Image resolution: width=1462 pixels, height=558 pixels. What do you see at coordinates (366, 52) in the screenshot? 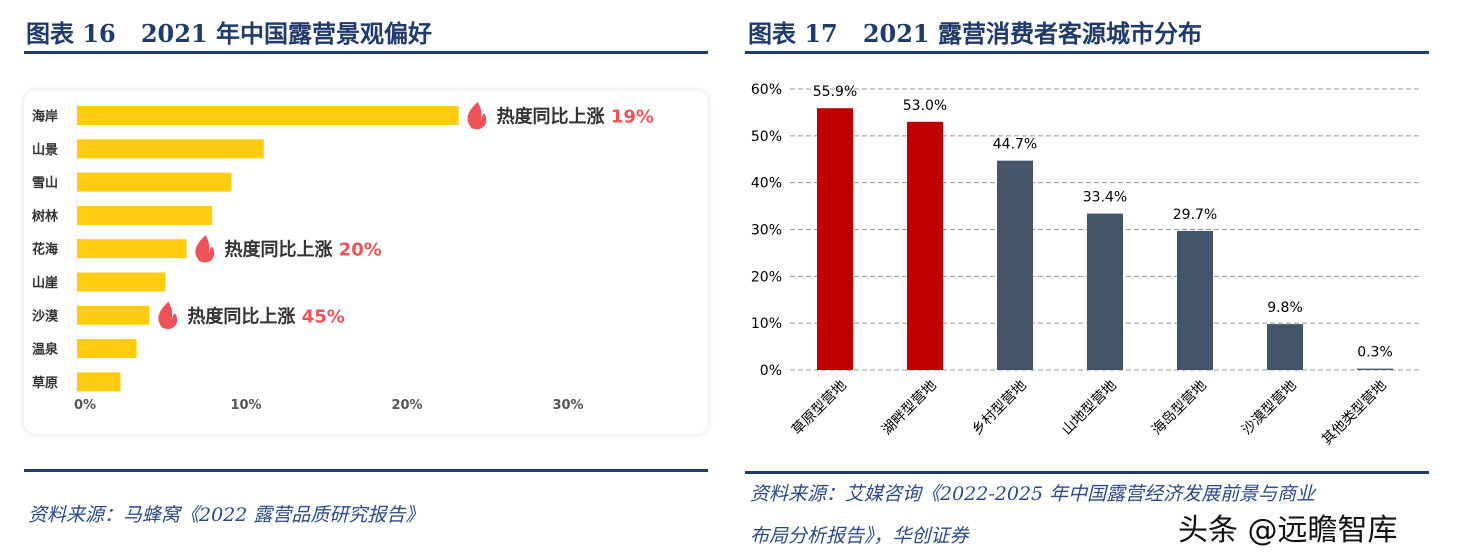
I see `left-title-rule` at bounding box center [366, 52].